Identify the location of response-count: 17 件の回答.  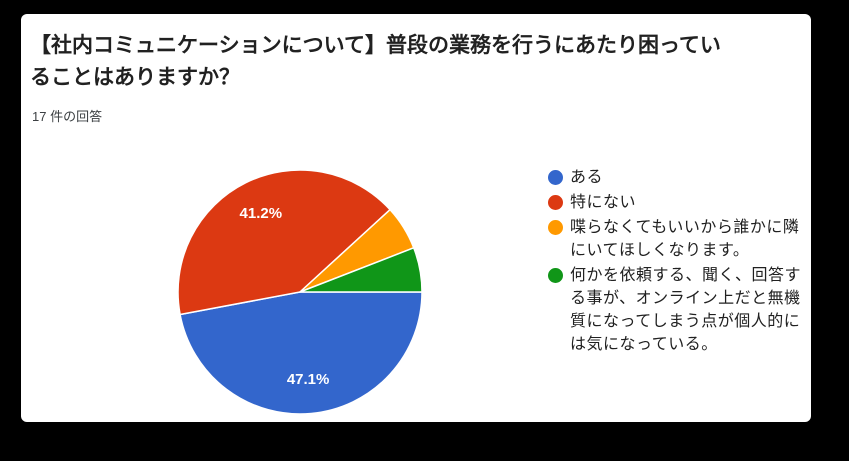
(67, 116).